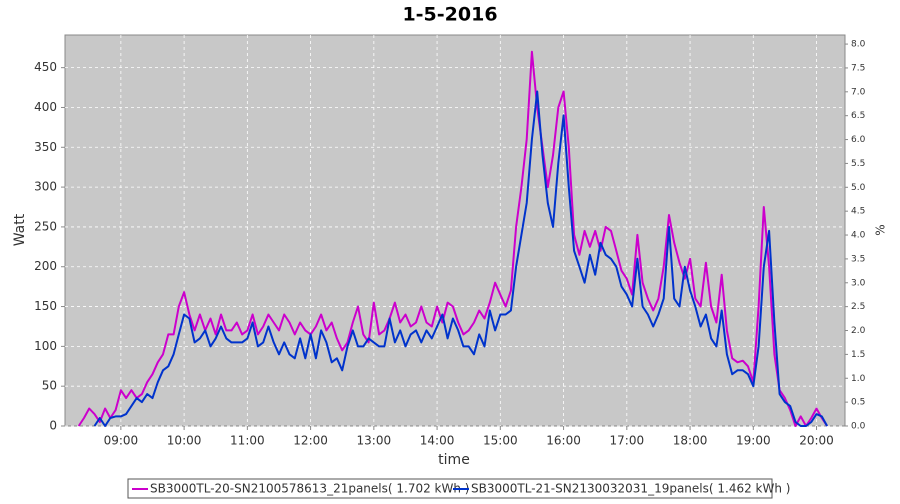 The height and width of the screenshot is (504, 900). What do you see at coordinates (858, 283) in the screenshot?
I see `y2-tick-label: 3.0` at bounding box center [858, 283].